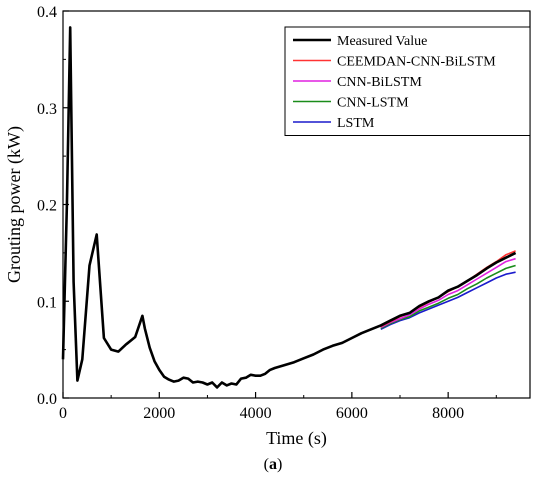 The width and height of the screenshot is (550, 478). Describe the element at coordinates (63, 413) in the screenshot. I see `x-tick-label: 0` at that location.